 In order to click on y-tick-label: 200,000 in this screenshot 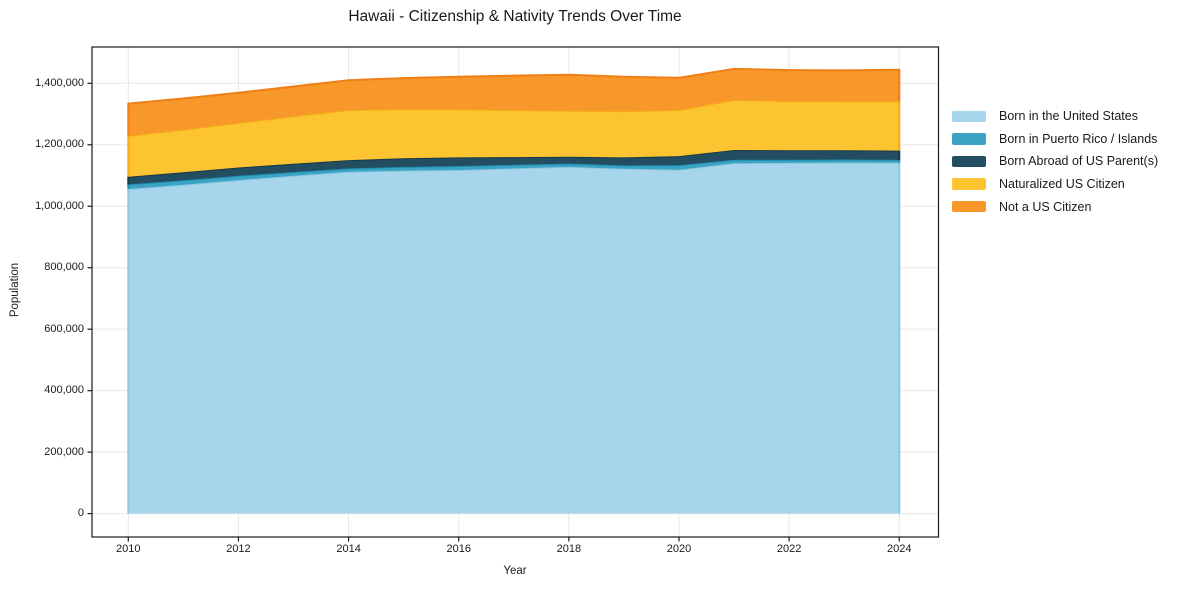, I will do `click(64, 451)`.